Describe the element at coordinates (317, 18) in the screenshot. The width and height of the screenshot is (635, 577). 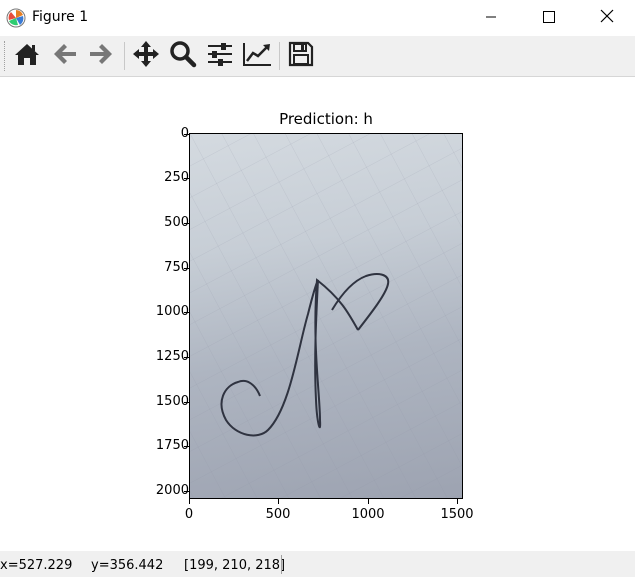
I see `title-bar: Figure 1` at that location.